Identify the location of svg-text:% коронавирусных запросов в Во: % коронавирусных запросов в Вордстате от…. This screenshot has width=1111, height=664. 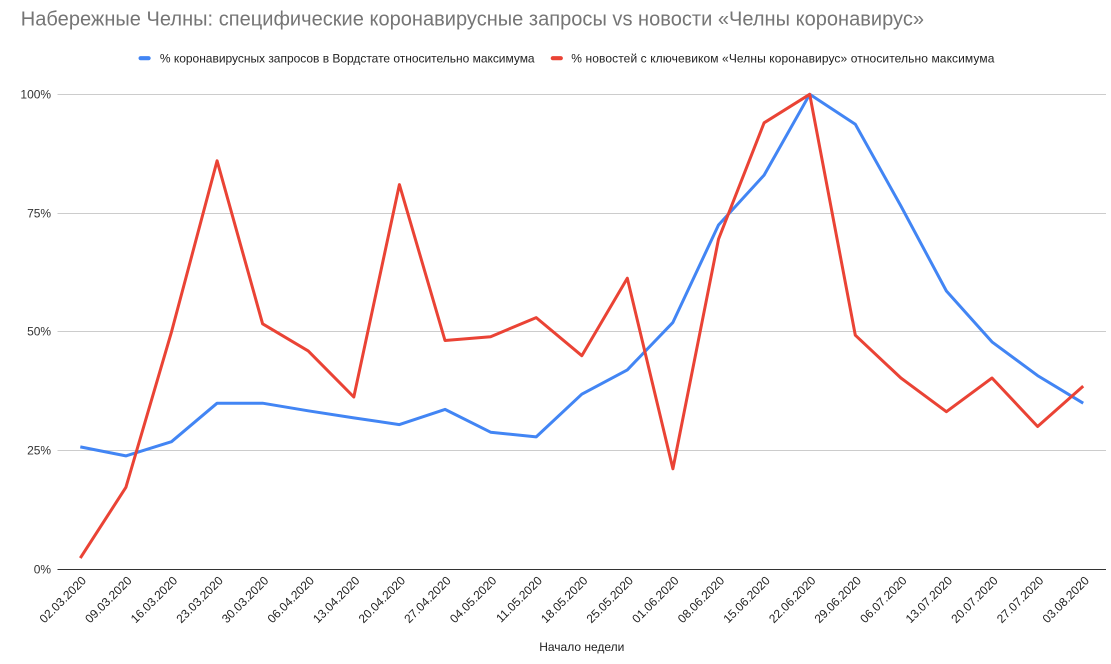
(347, 58).